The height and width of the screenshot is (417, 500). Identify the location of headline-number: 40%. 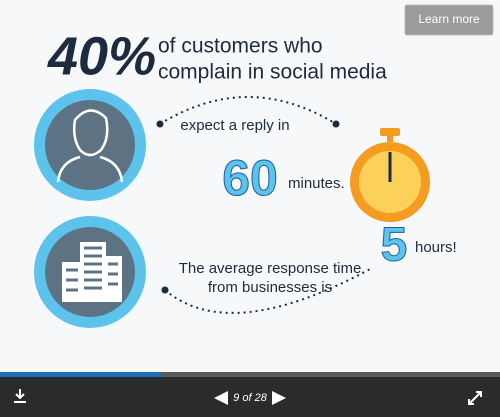
(101, 56).